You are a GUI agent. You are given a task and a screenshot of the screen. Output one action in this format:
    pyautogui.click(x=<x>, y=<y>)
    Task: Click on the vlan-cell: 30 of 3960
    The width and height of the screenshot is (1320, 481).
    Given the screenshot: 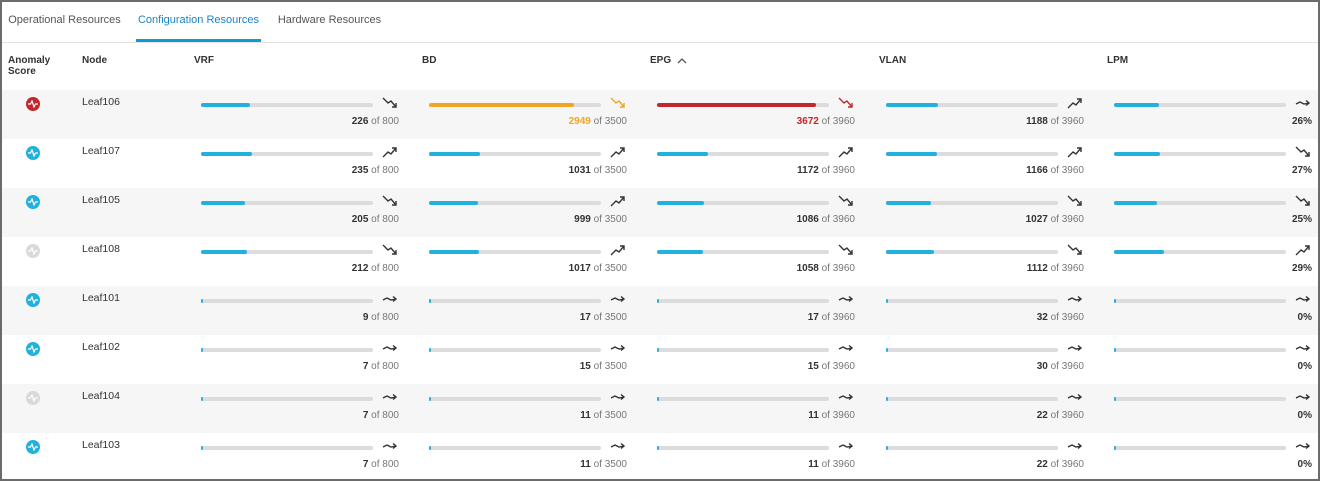 What is the action you would take?
    pyautogui.click(x=986, y=359)
    